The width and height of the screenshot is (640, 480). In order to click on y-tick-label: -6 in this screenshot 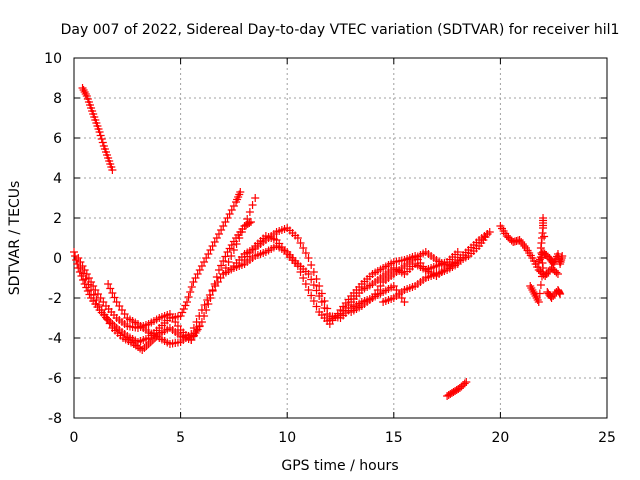, I will do `click(55, 379)`.